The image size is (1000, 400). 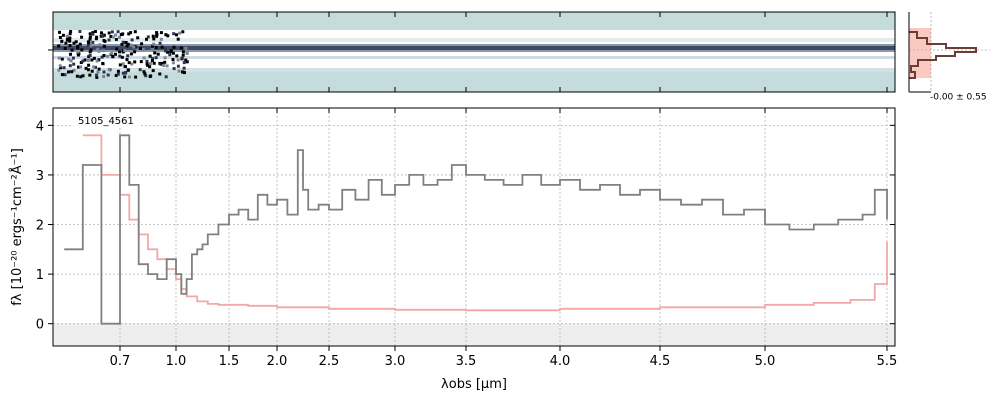 What do you see at coordinates (474, 57) in the screenshot?
I see `trace-row` at bounding box center [474, 57].